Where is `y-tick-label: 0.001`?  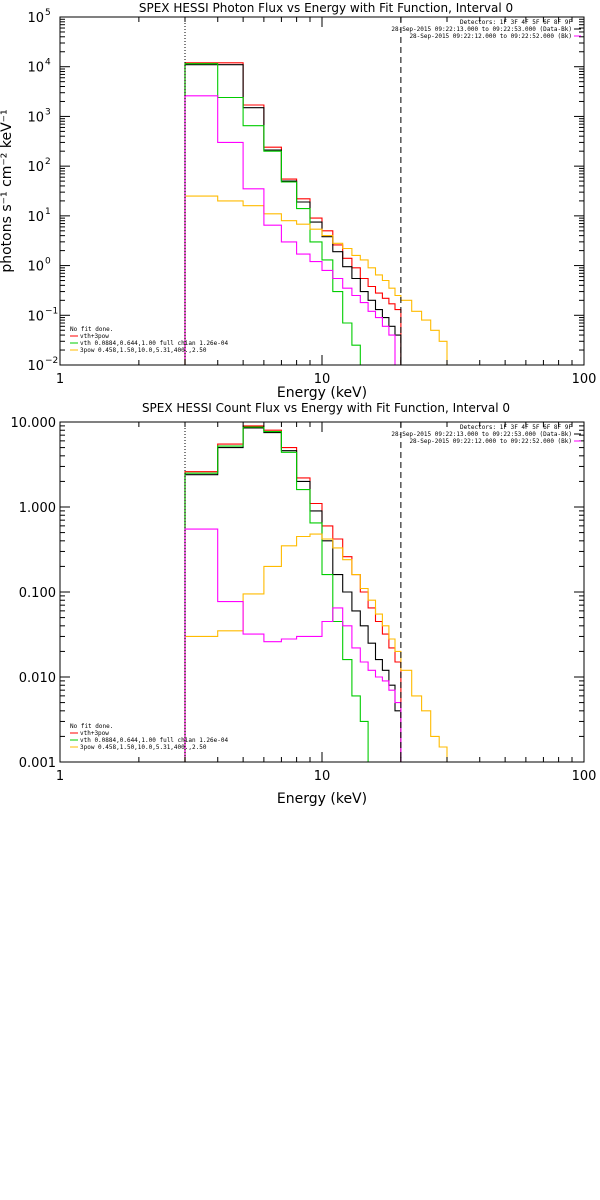
y-tick-label: 0.001 is located at coordinates (37, 763).